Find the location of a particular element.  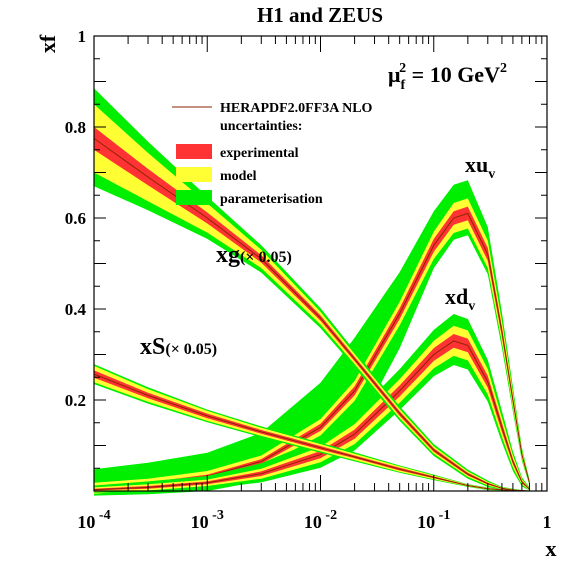

x-tick-base: 1 is located at coordinates (547, 522).